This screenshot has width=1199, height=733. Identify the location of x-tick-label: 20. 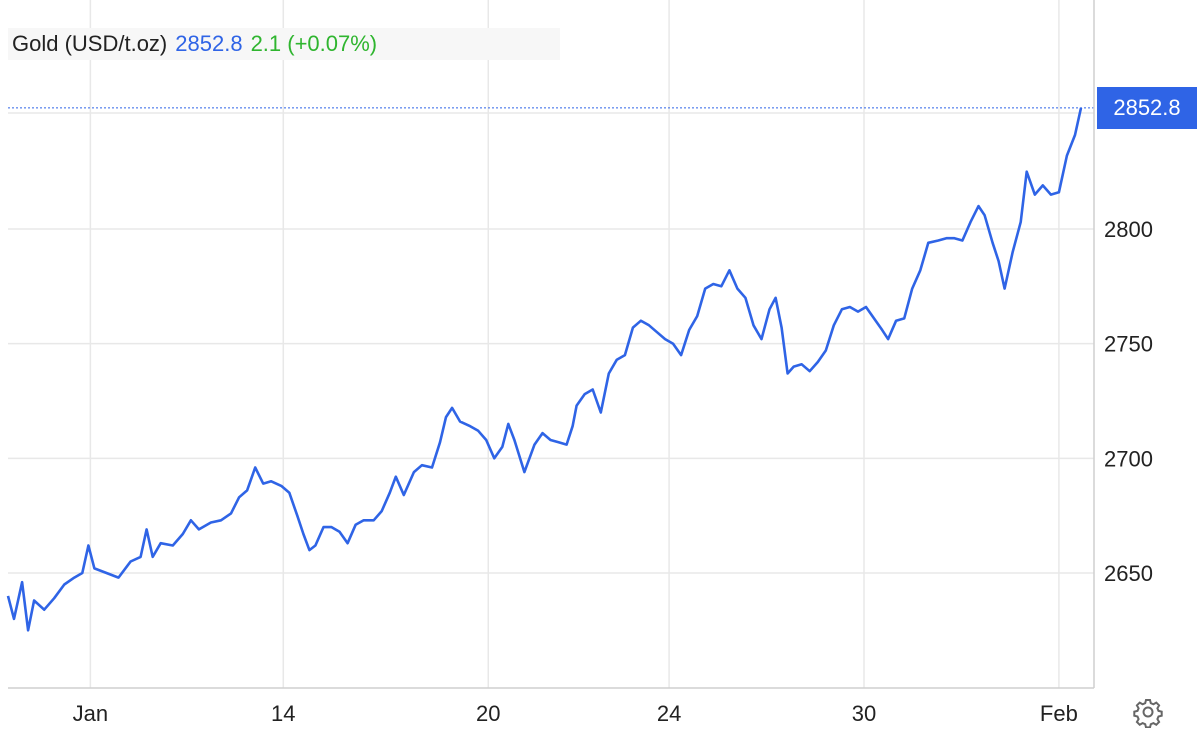
(488, 713).